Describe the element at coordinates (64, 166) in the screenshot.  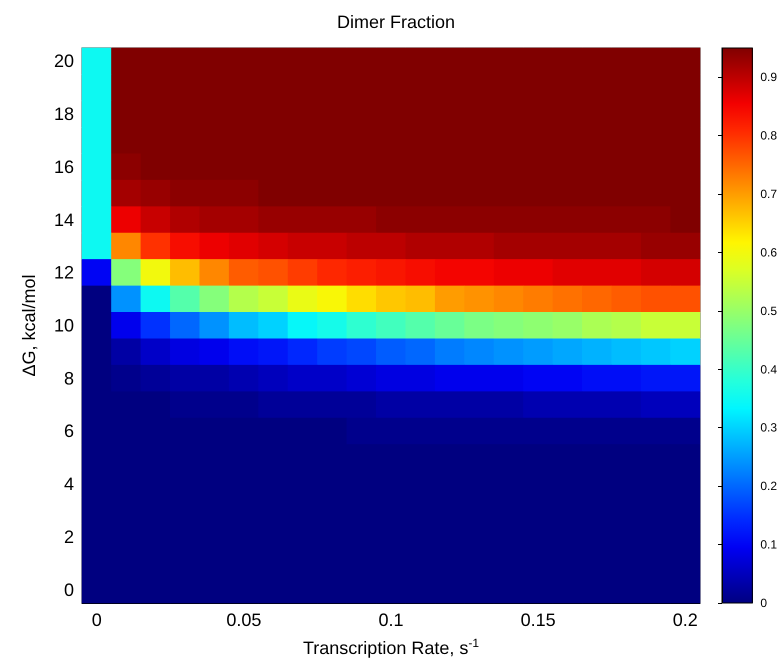
I see `y-tick-label: 16` at that location.